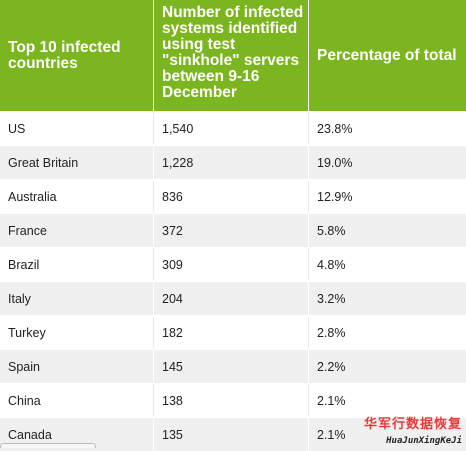 This screenshot has height=451, width=466. I want to click on cell-count: 1,228, so click(231, 162).